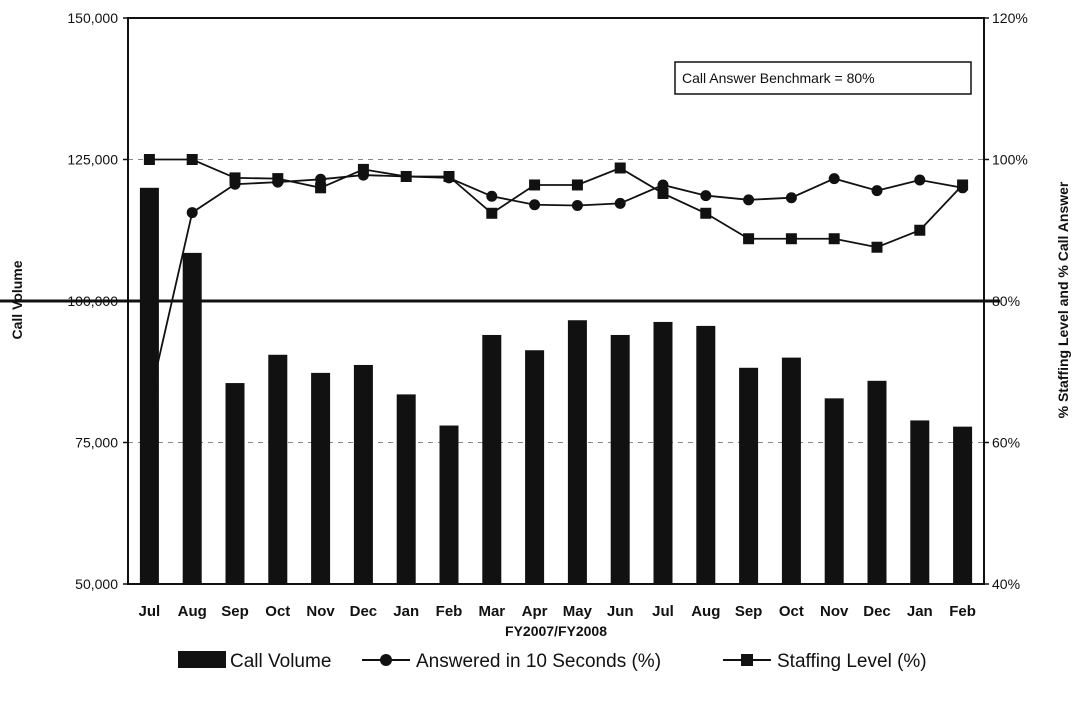  Describe the element at coordinates (620, 611) in the screenshot. I see `category-label-11: Jun` at that location.